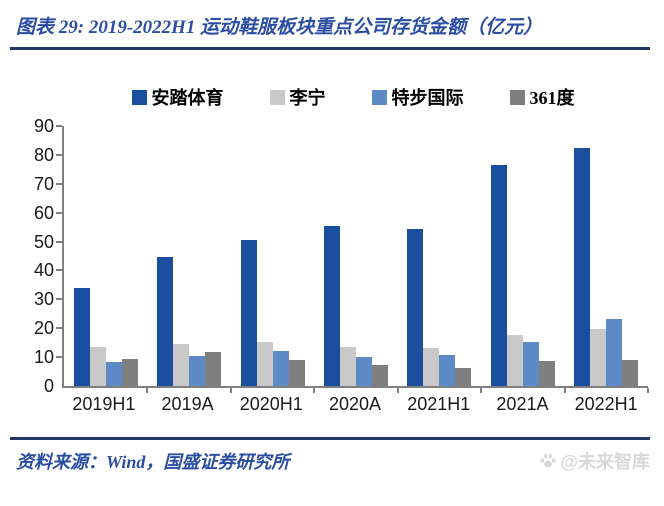 The width and height of the screenshot is (664, 506). Describe the element at coordinates (43, 357) in the screenshot. I see `y-tick-label: 10` at that location.